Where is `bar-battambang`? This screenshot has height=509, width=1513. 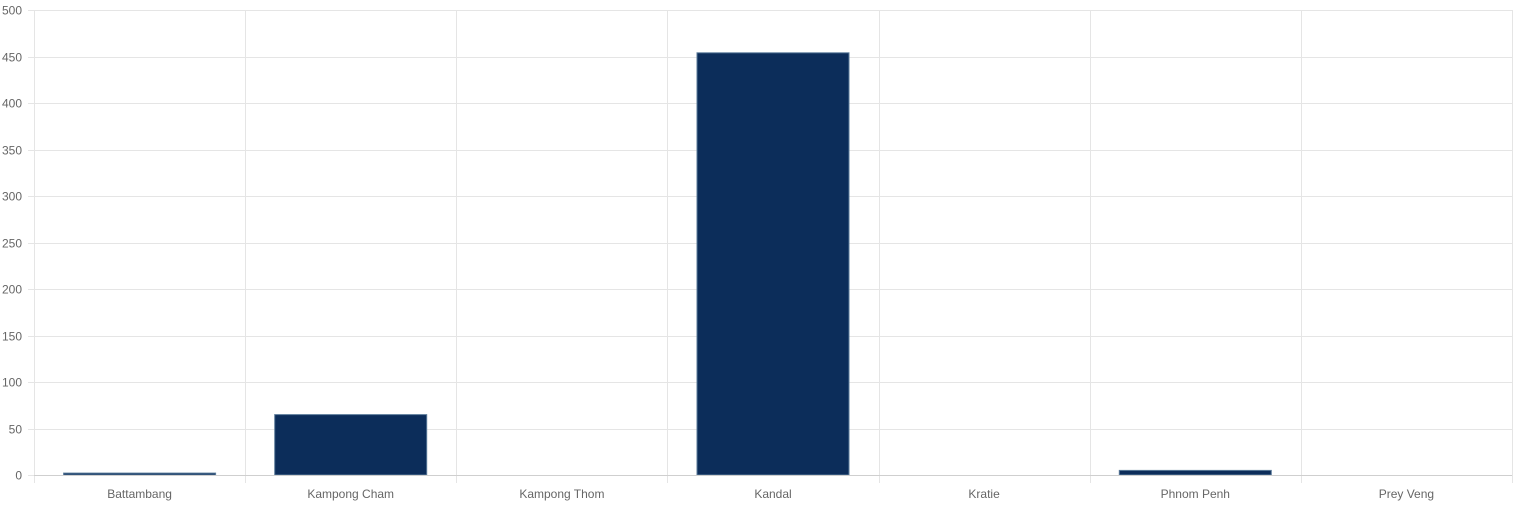
bar-battambang is located at coordinates (140, 474).